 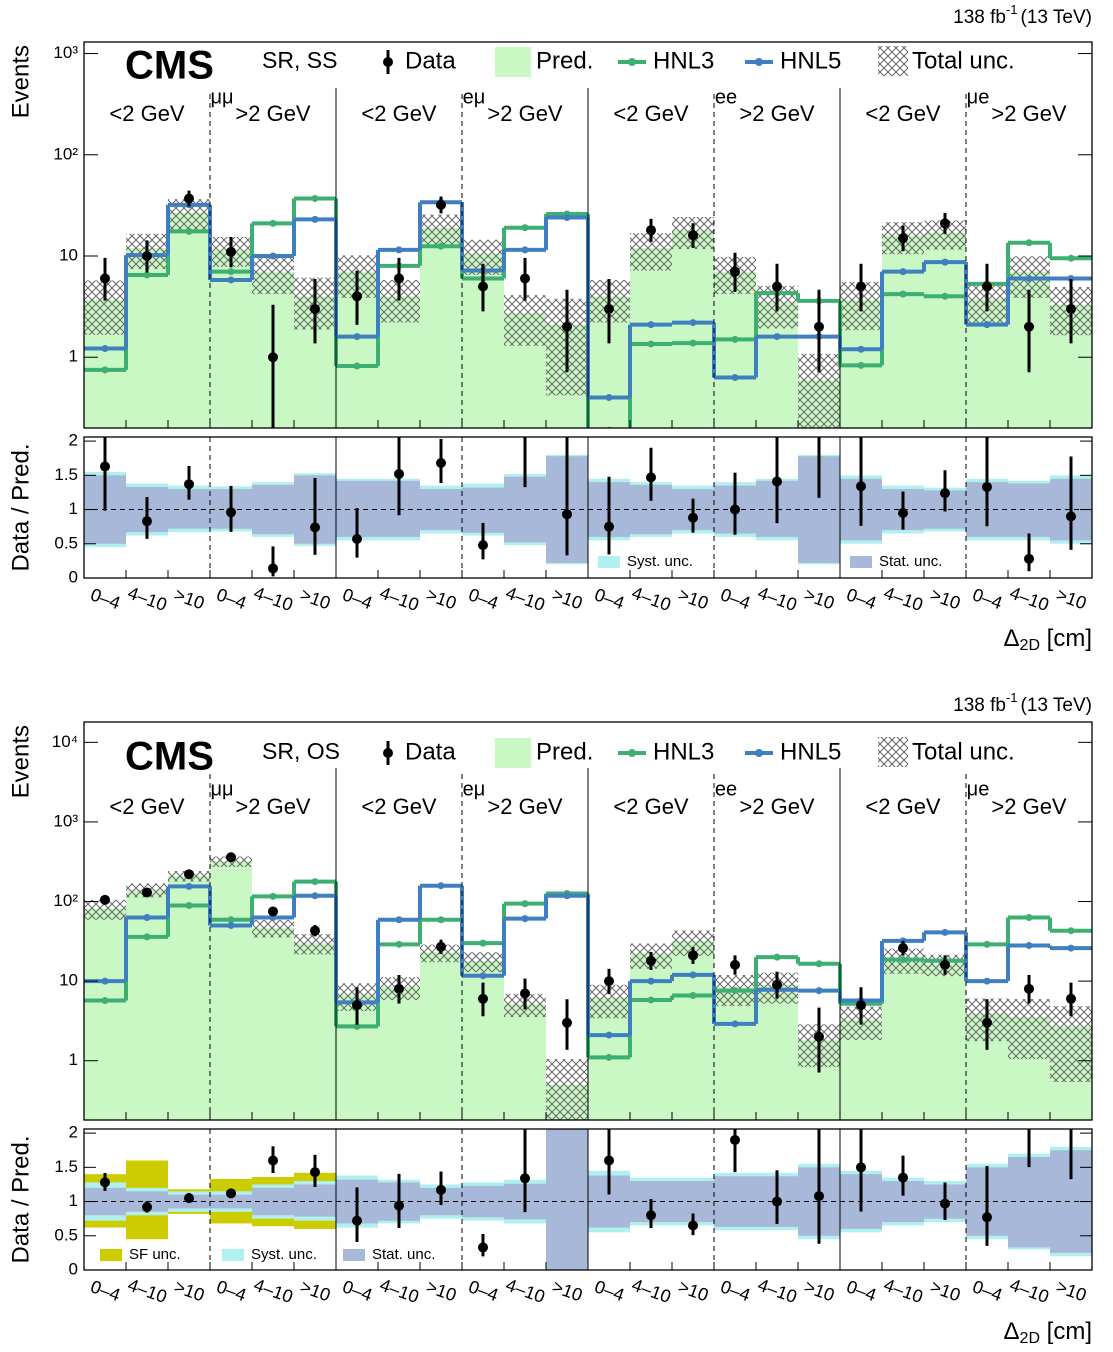 I want to click on legend-label: Data, so click(x=430, y=751).